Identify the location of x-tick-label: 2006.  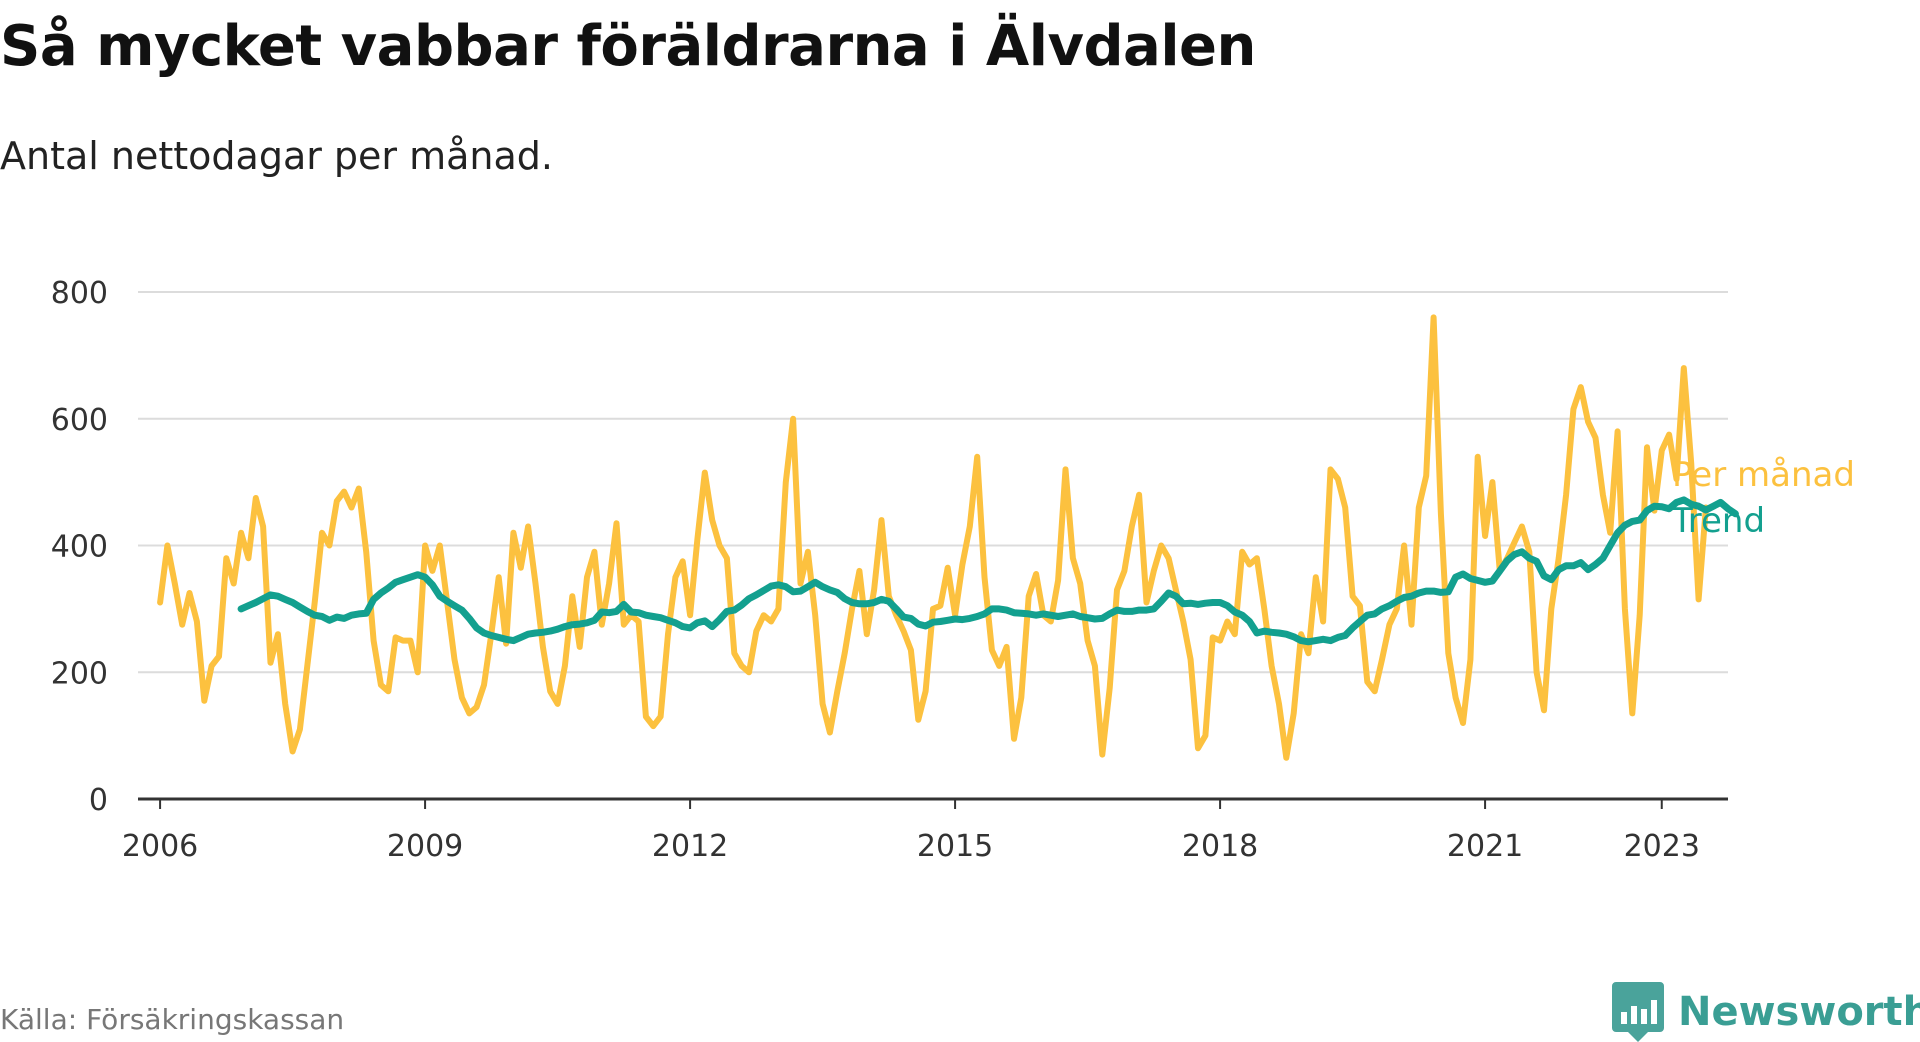
(160, 846).